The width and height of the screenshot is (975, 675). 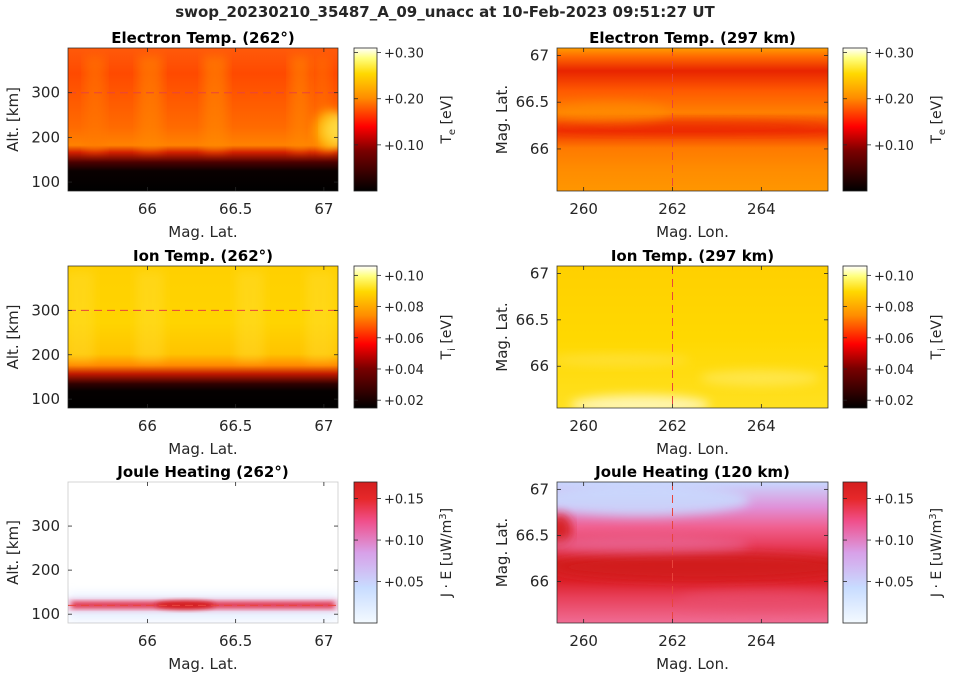 What do you see at coordinates (45, 182) in the screenshot?
I see `y-tick-label: 100` at bounding box center [45, 182].